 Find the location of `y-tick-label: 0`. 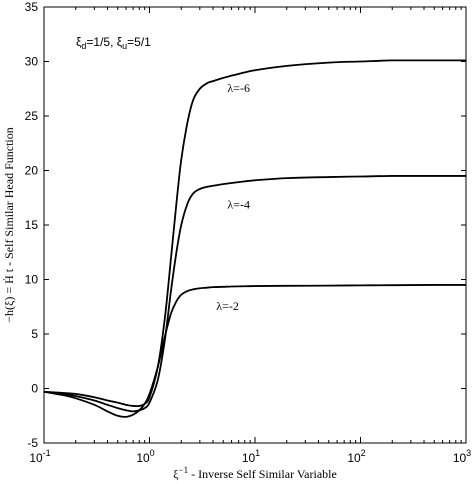

y-tick-label: 0 is located at coordinates (34, 389).